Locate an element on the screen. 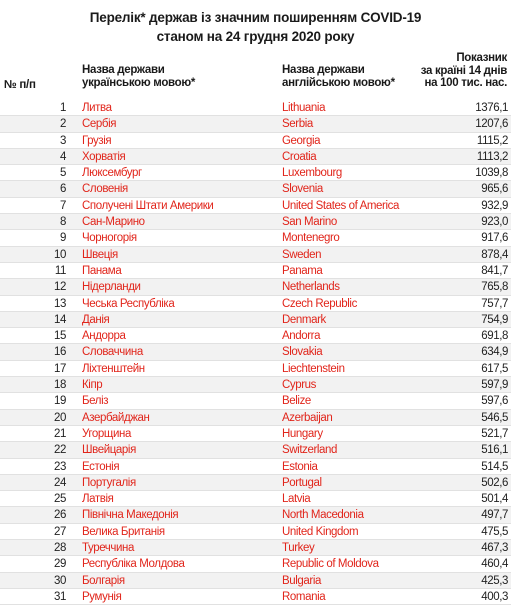 Image resolution: width=511 pixels, height=610 pixels. table-row: 3 Грузія Georgia 1115,2 is located at coordinates (255, 141).